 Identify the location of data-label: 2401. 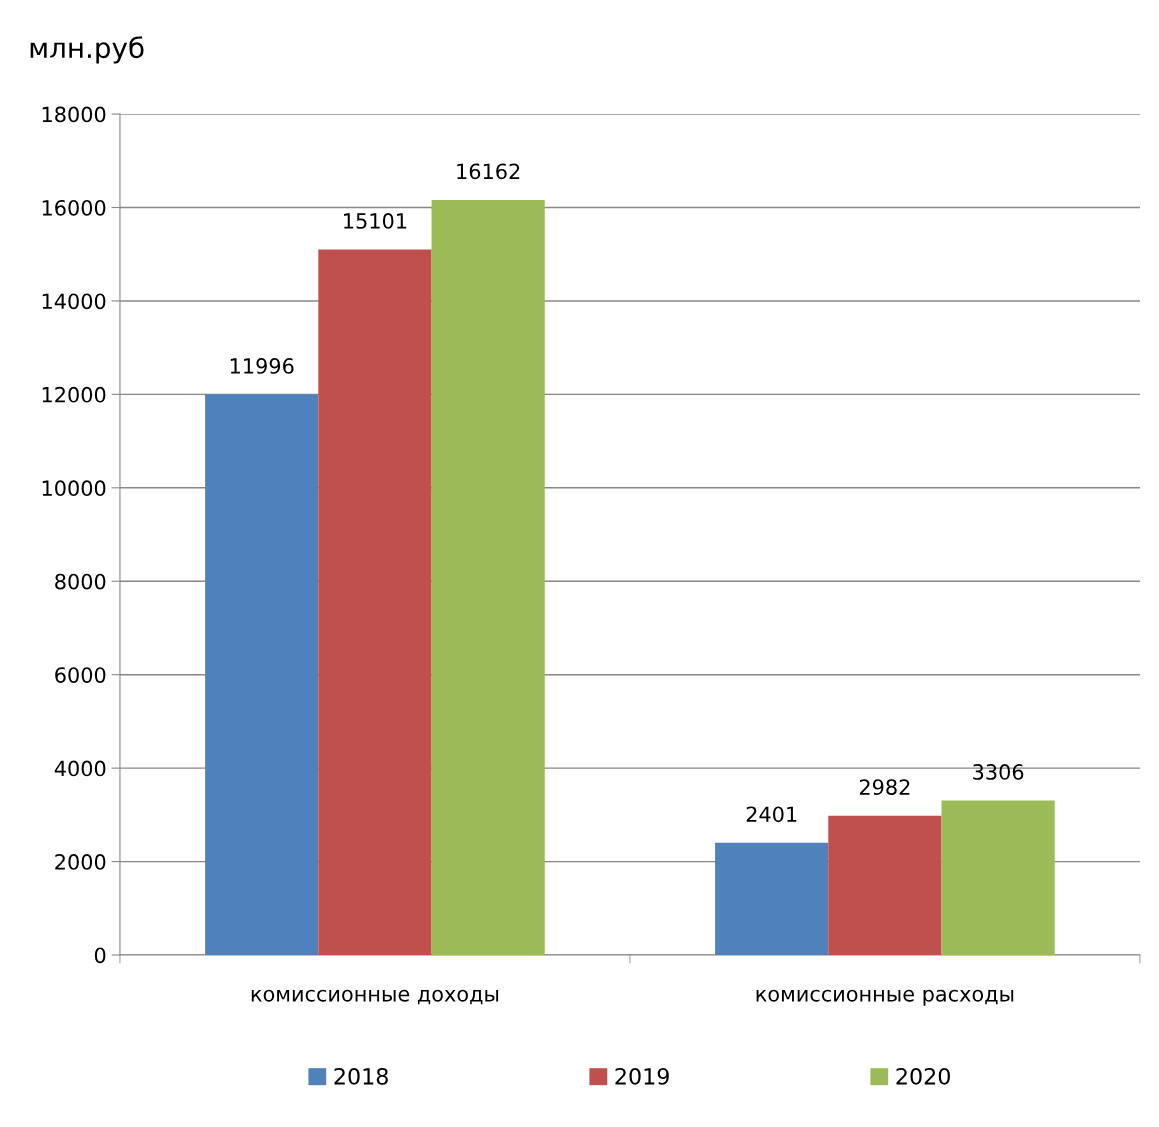
(771, 814).